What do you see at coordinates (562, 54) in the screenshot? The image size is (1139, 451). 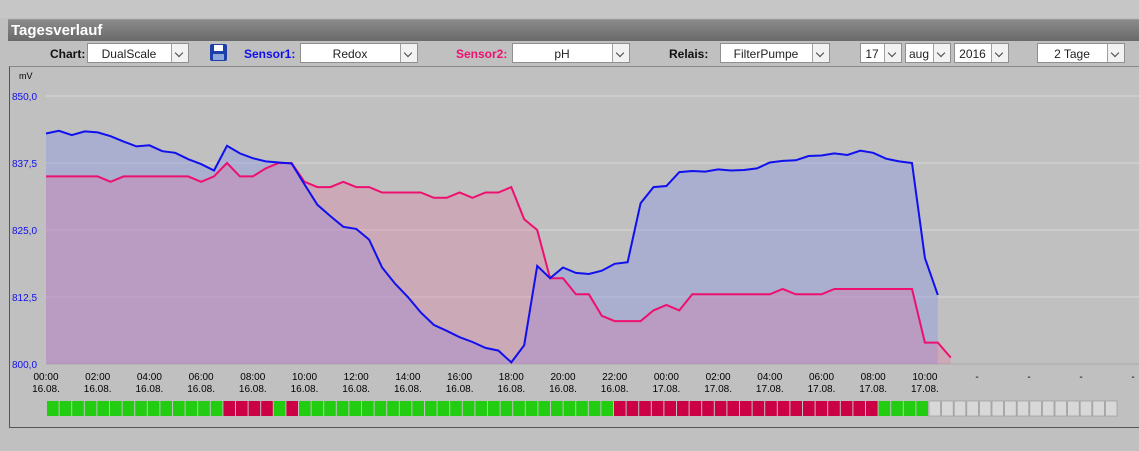 I see `sensor2-select-value: pH` at bounding box center [562, 54].